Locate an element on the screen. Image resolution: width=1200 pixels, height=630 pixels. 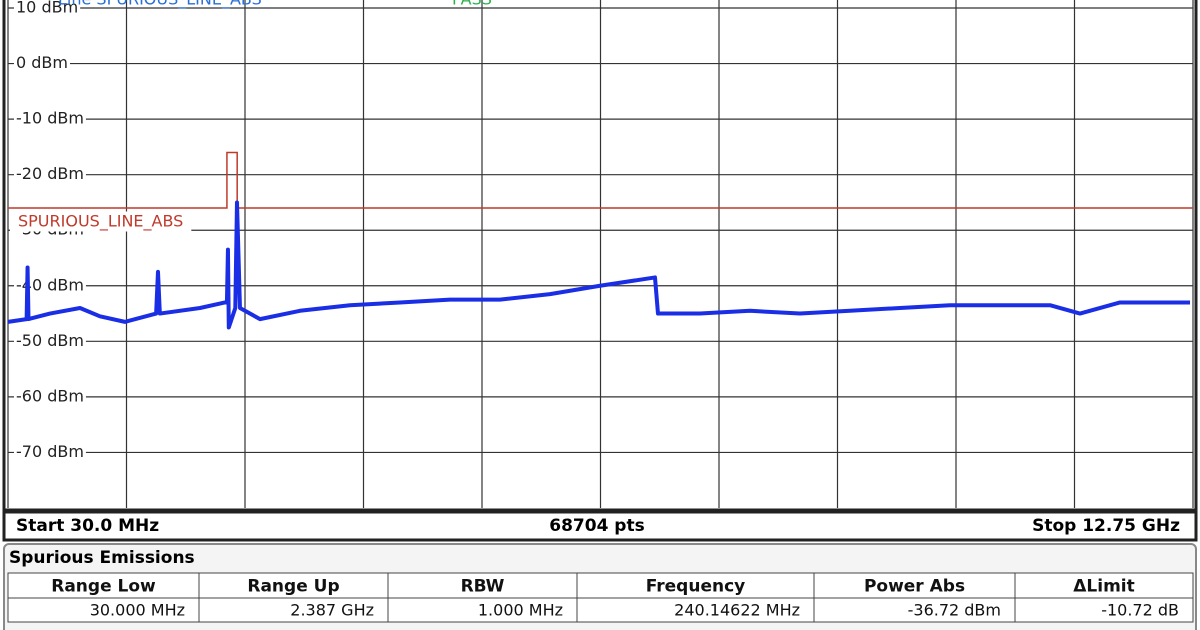
y-tick-label: -10 dBm is located at coordinates (50, 118).